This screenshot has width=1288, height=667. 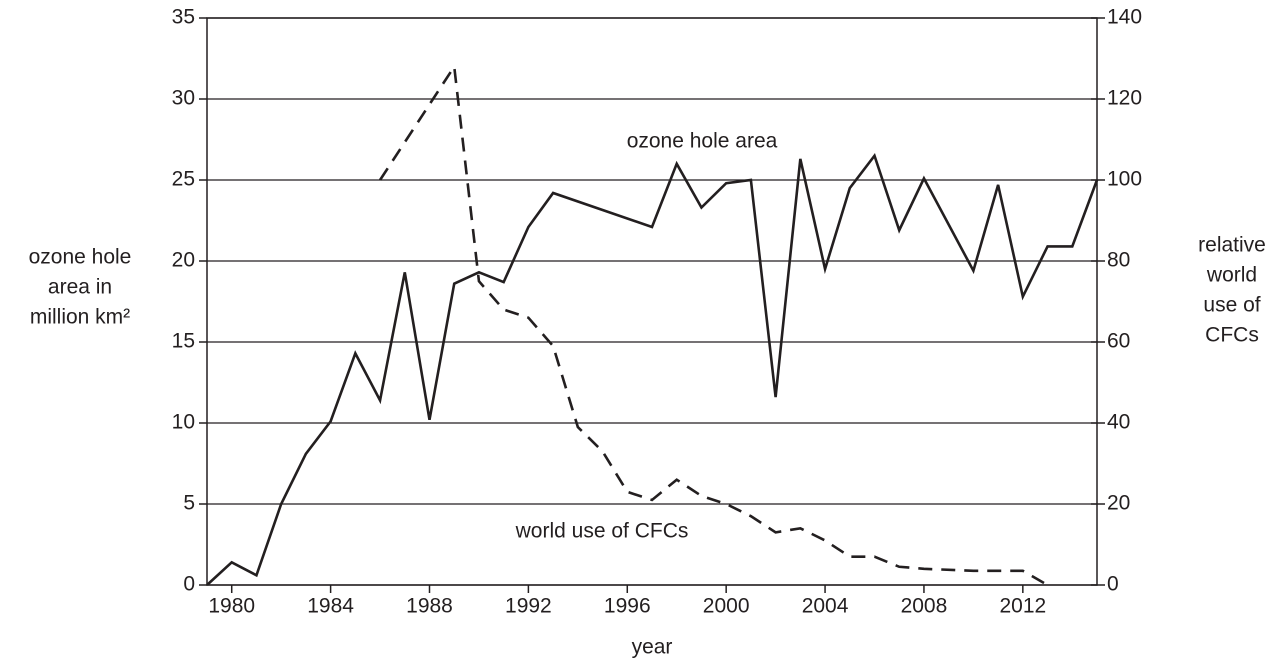 I want to click on x-tick-label: 2012, so click(x=1022, y=606).